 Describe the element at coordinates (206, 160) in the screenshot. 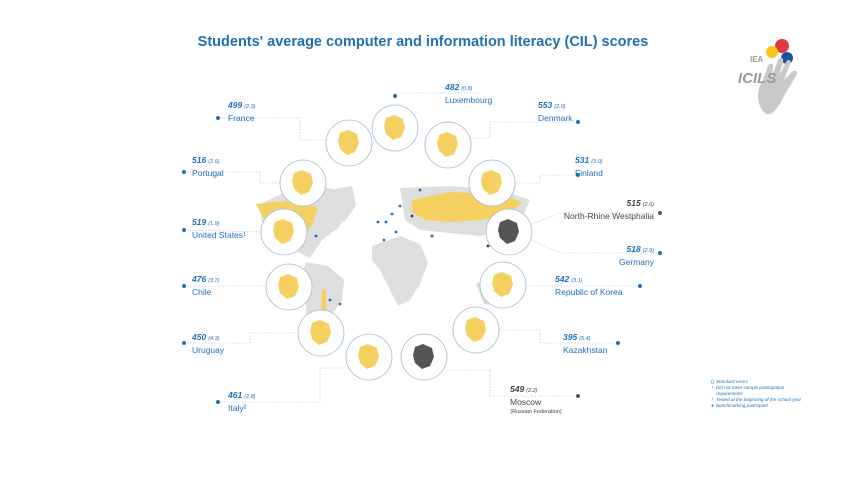

I see `score-portugal: 516 (2.6)` at that location.